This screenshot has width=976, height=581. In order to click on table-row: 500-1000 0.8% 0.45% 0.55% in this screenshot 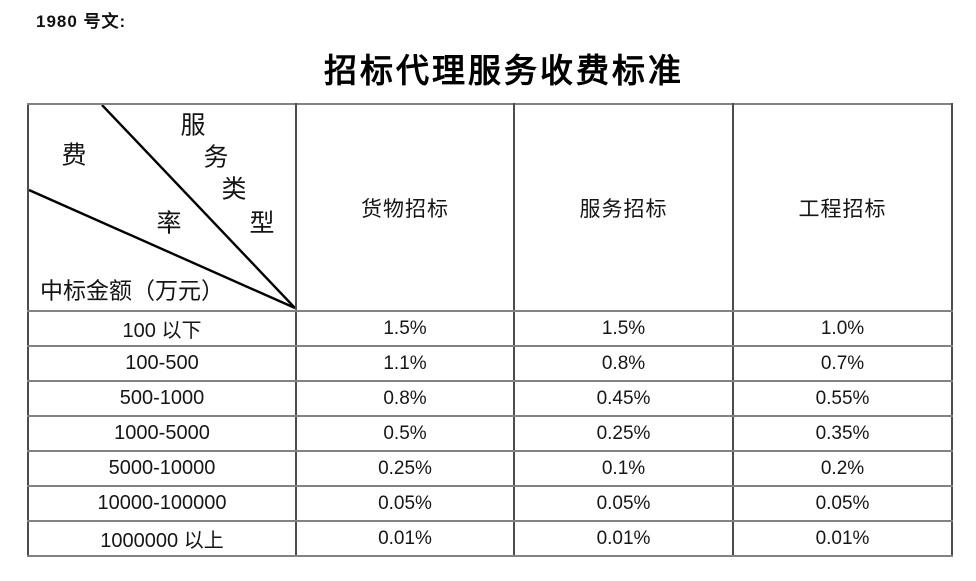, I will do `click(490, 398)`.